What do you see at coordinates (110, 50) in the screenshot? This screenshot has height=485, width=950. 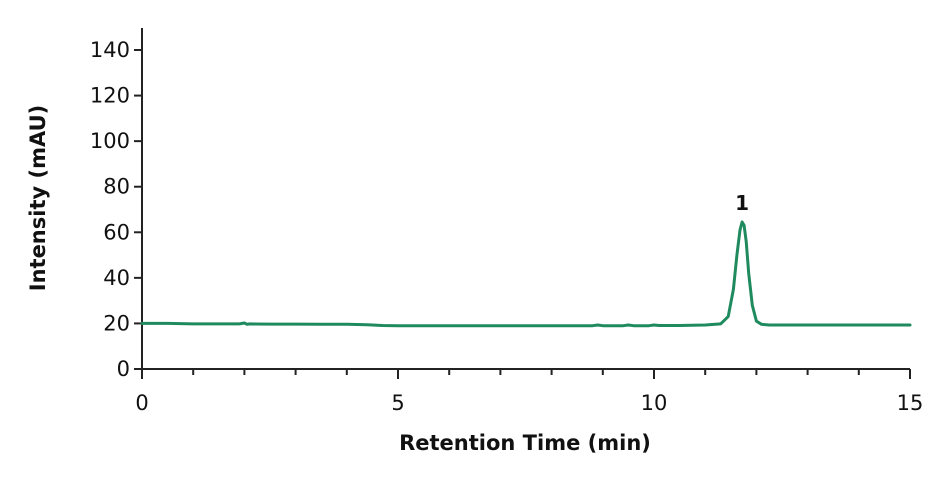 I see `y-tick-label: 140` at bounding box center [110, 50].